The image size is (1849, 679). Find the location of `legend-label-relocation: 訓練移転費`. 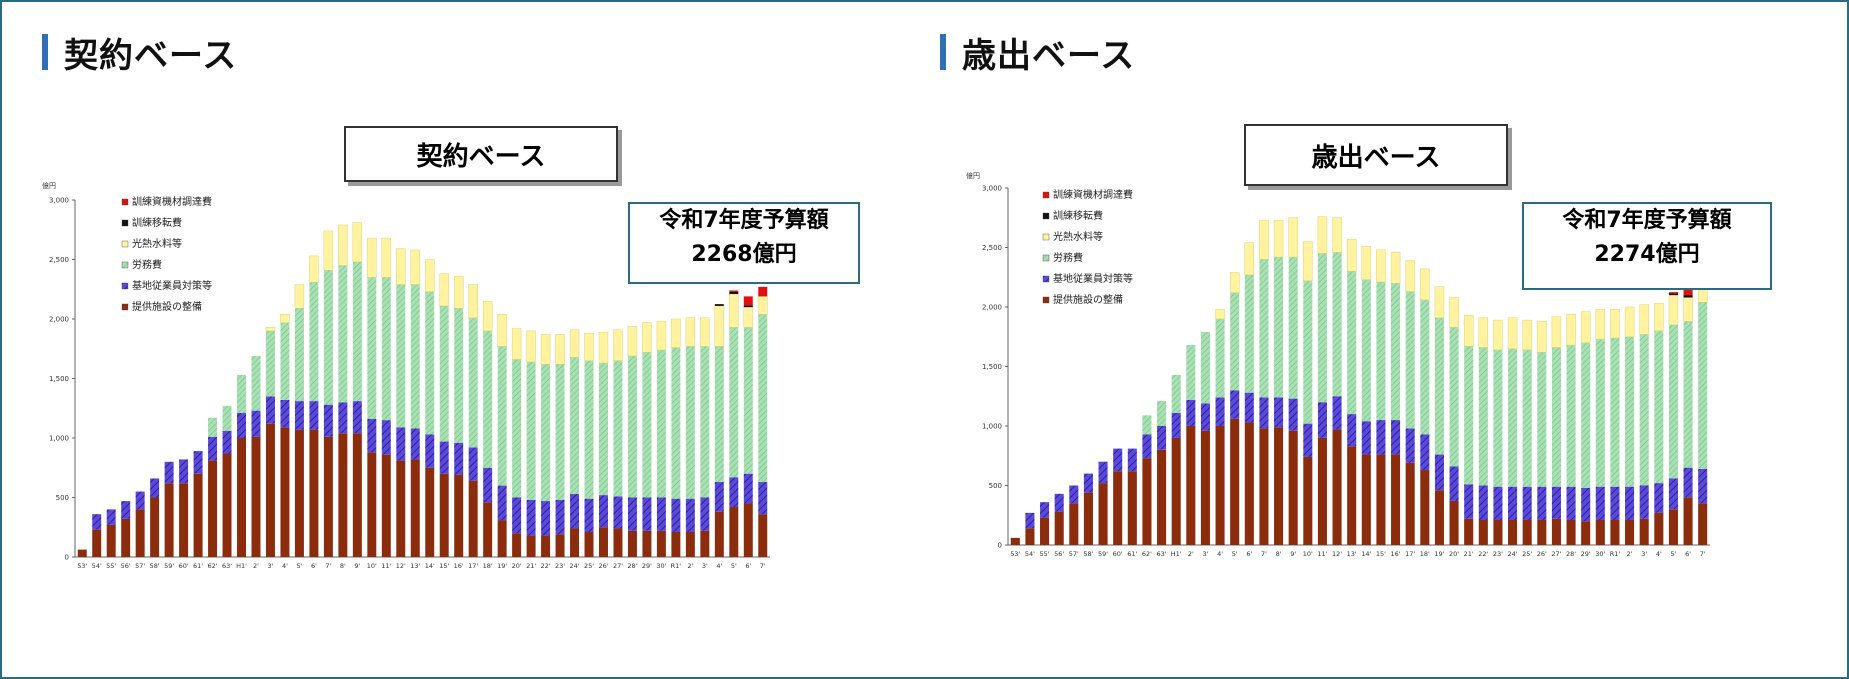

legend-label-relocation: 訓練移転費 is located at coordinates (157, 222).